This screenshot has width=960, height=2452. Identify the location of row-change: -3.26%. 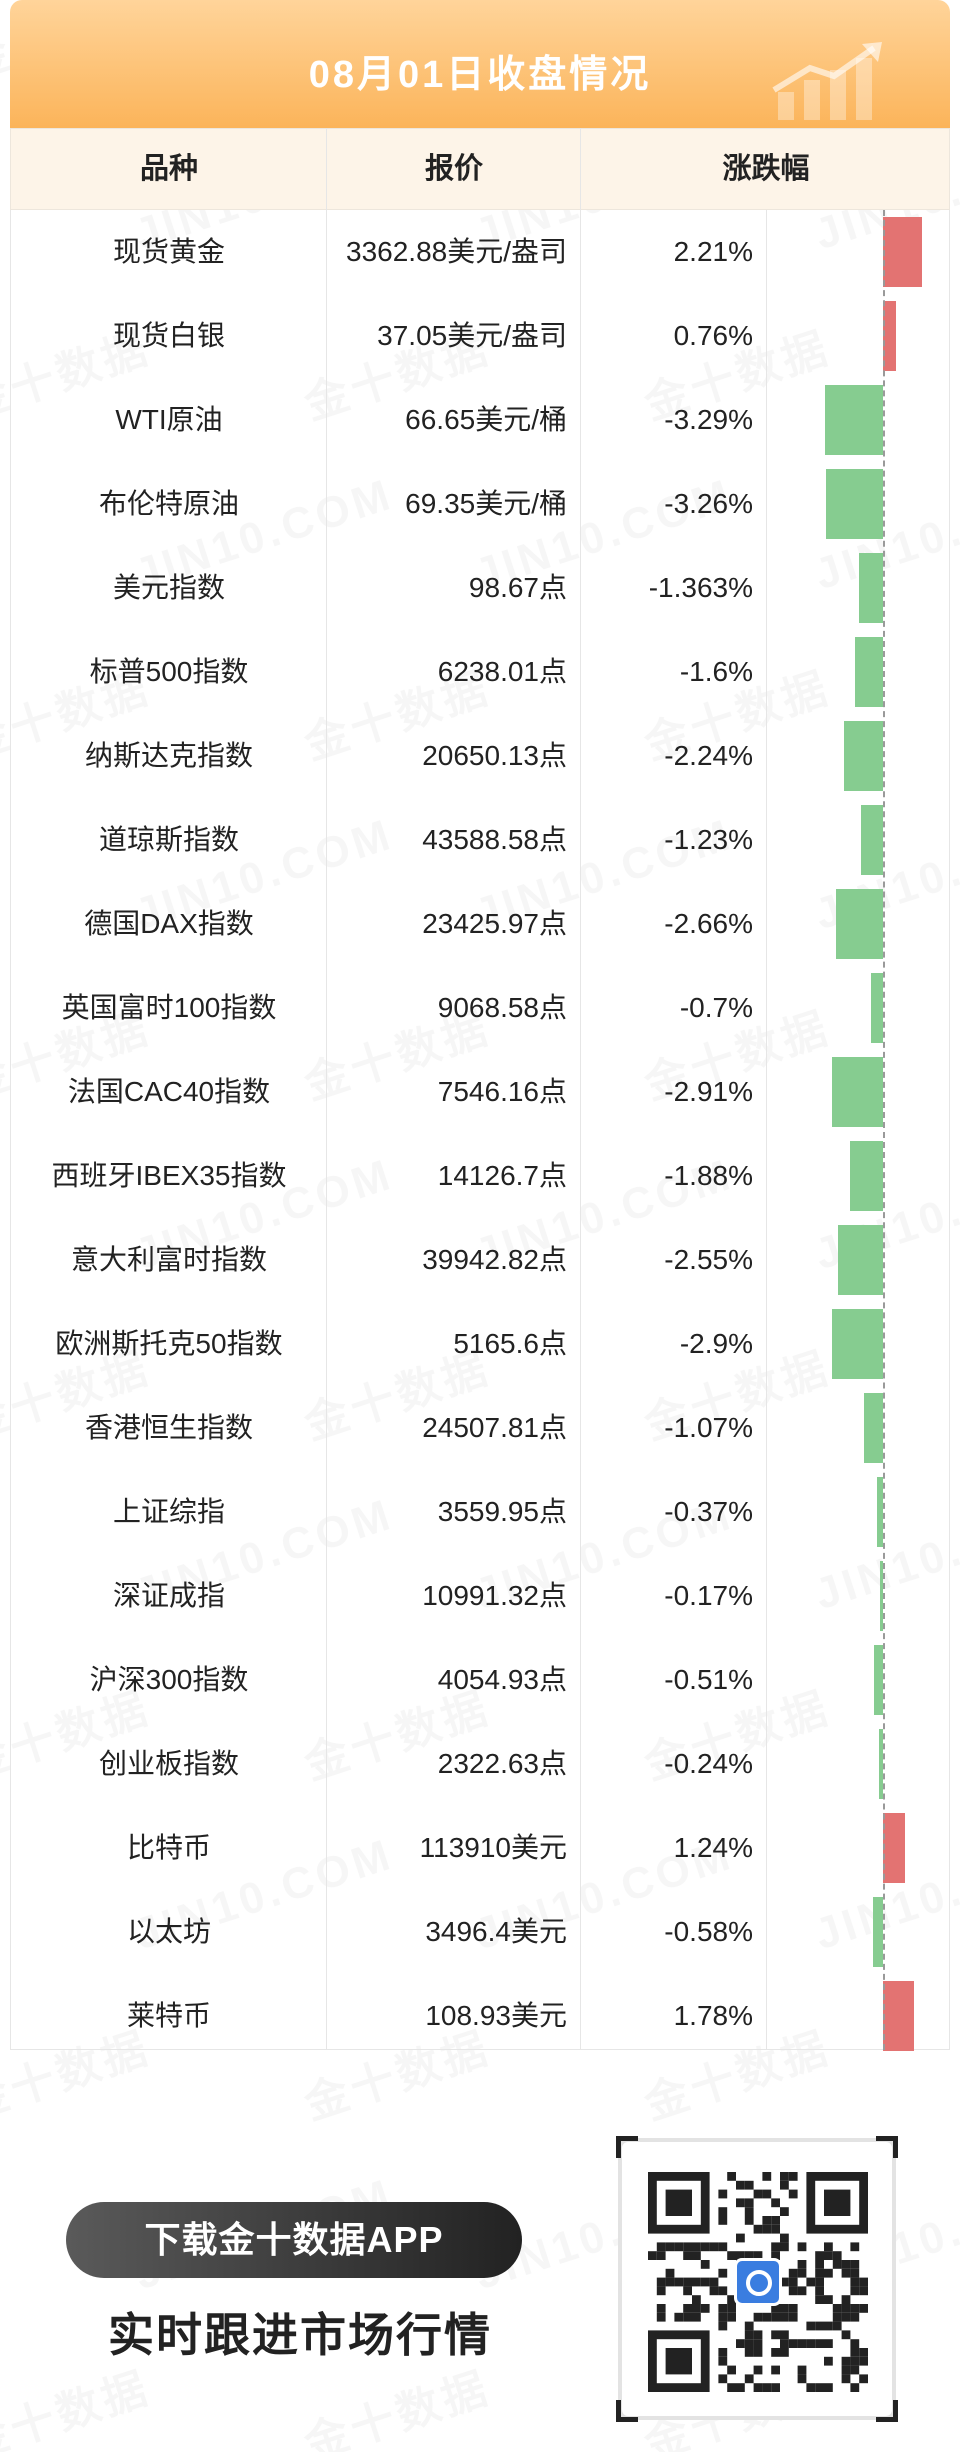
(708, 503).